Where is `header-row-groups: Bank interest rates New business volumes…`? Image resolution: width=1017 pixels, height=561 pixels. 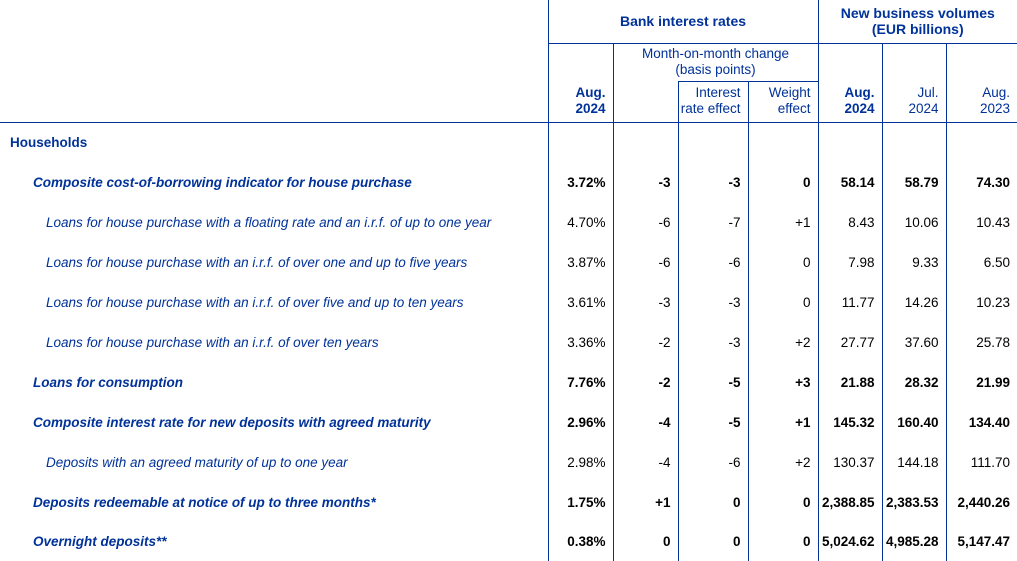
header-row-groups: Bank interest rates New business volumes… is located at coordinates (508, 22).